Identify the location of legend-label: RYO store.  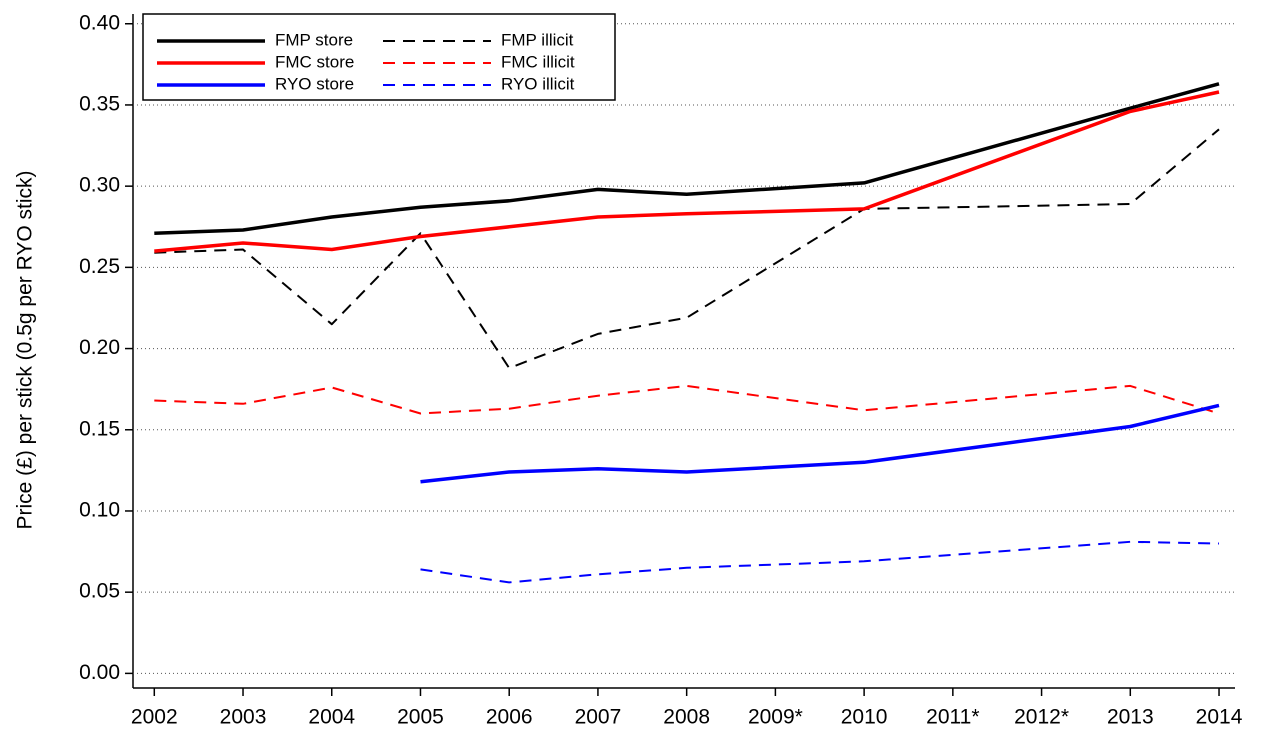
(314, 83).